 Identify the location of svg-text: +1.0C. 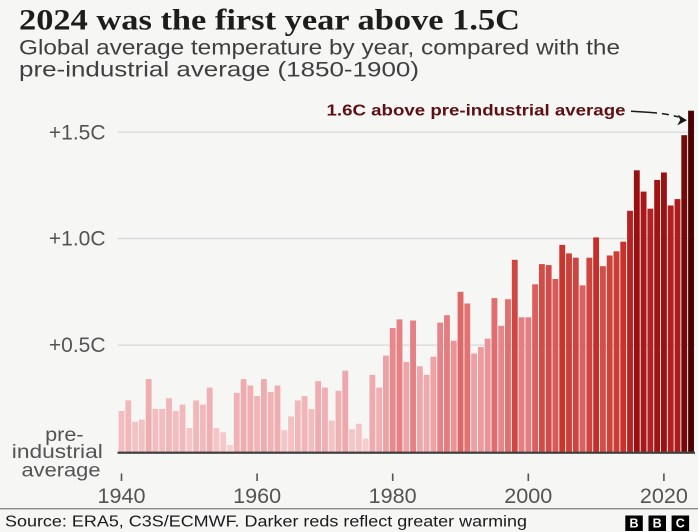
(77, 238).